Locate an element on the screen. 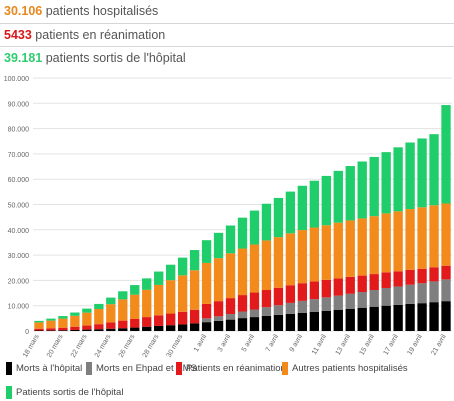  legend-item-discharged: Patients sortis de l'hôpital is located at coordinates (64, 392).